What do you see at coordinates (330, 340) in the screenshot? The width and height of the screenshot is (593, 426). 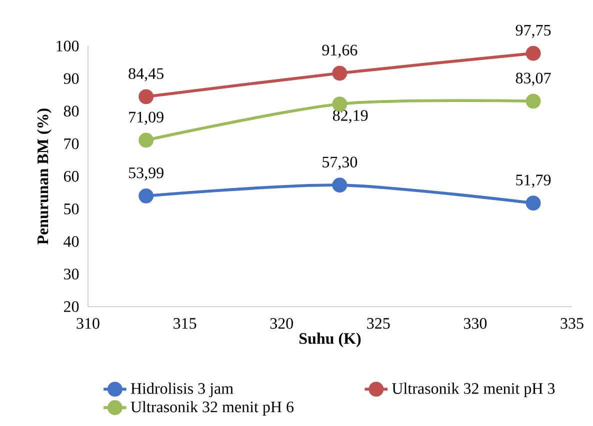 I see `x-axis-title: Suhu (K)` at bounding box center [330, 340].